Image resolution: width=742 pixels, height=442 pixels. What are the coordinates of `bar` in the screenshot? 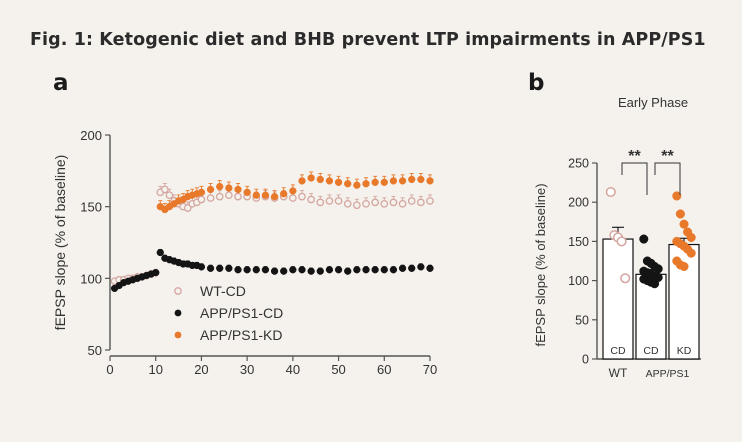 It's located at (618, 299).